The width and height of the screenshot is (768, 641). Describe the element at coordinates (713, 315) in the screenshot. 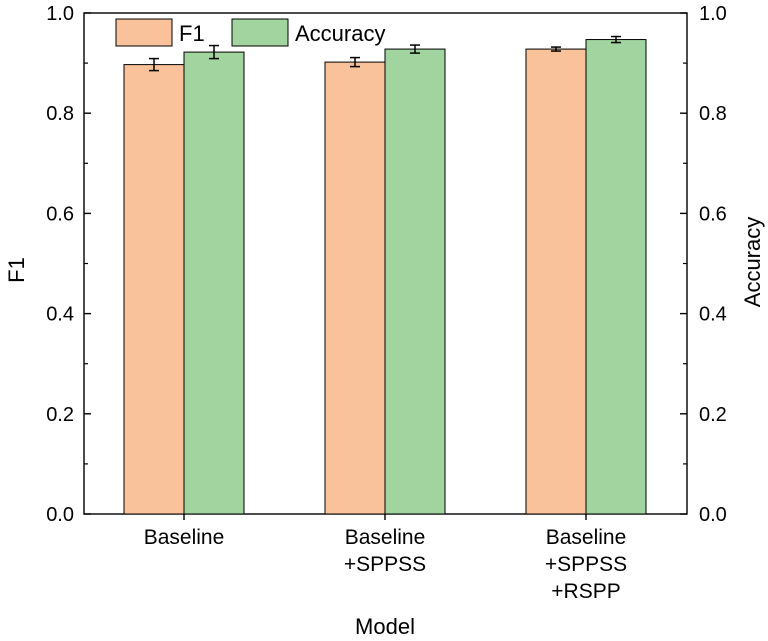

I see `y2-tick-label: 0.4` at that location.